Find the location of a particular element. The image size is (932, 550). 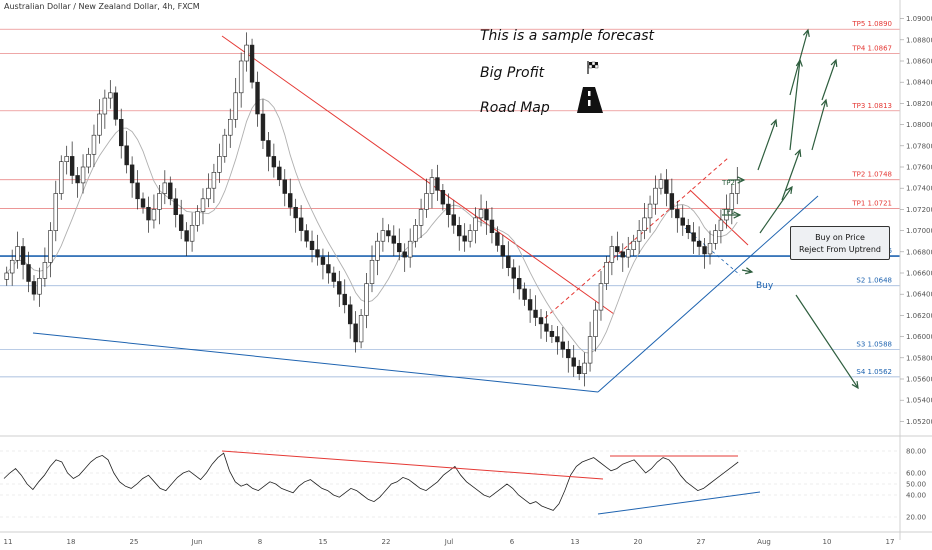

tp1-marker-arrow-head is located at coordinates (737, 215).